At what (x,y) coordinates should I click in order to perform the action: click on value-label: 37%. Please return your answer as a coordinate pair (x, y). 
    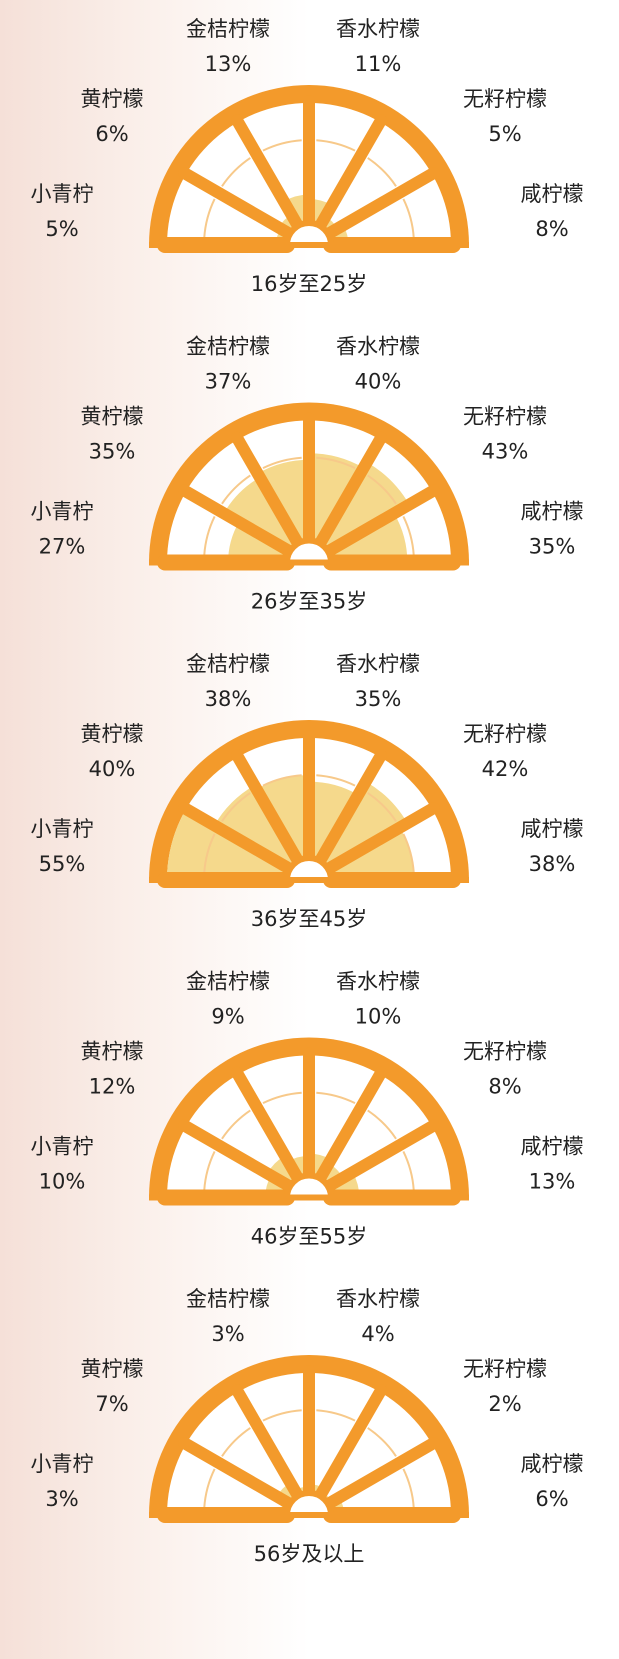
    Looking at the image, I should click on (228, 382).